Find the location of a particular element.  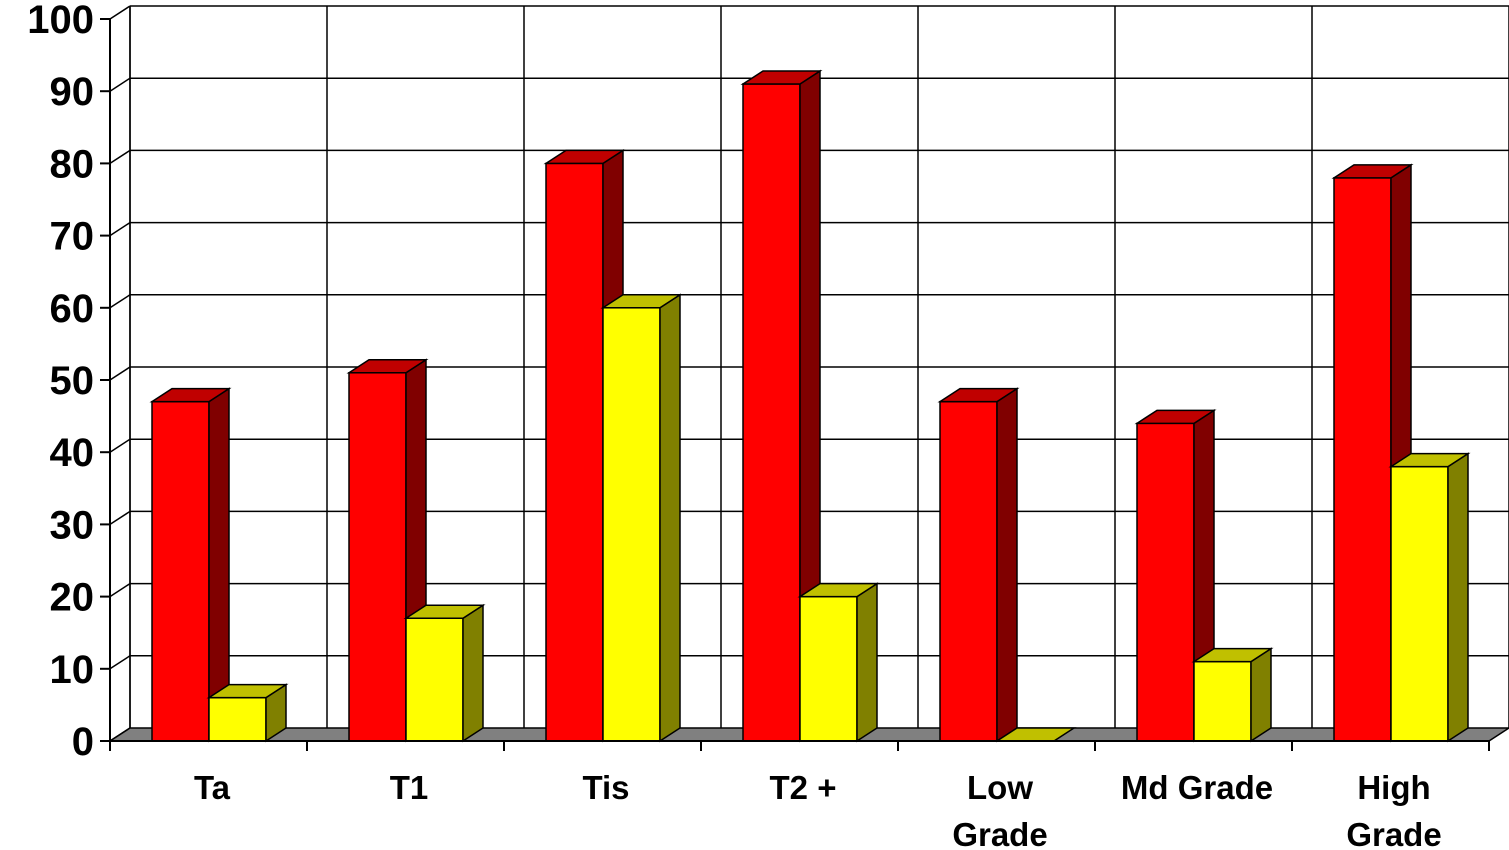

x-category-label-line: Ta is located at coordinates (212, 787).